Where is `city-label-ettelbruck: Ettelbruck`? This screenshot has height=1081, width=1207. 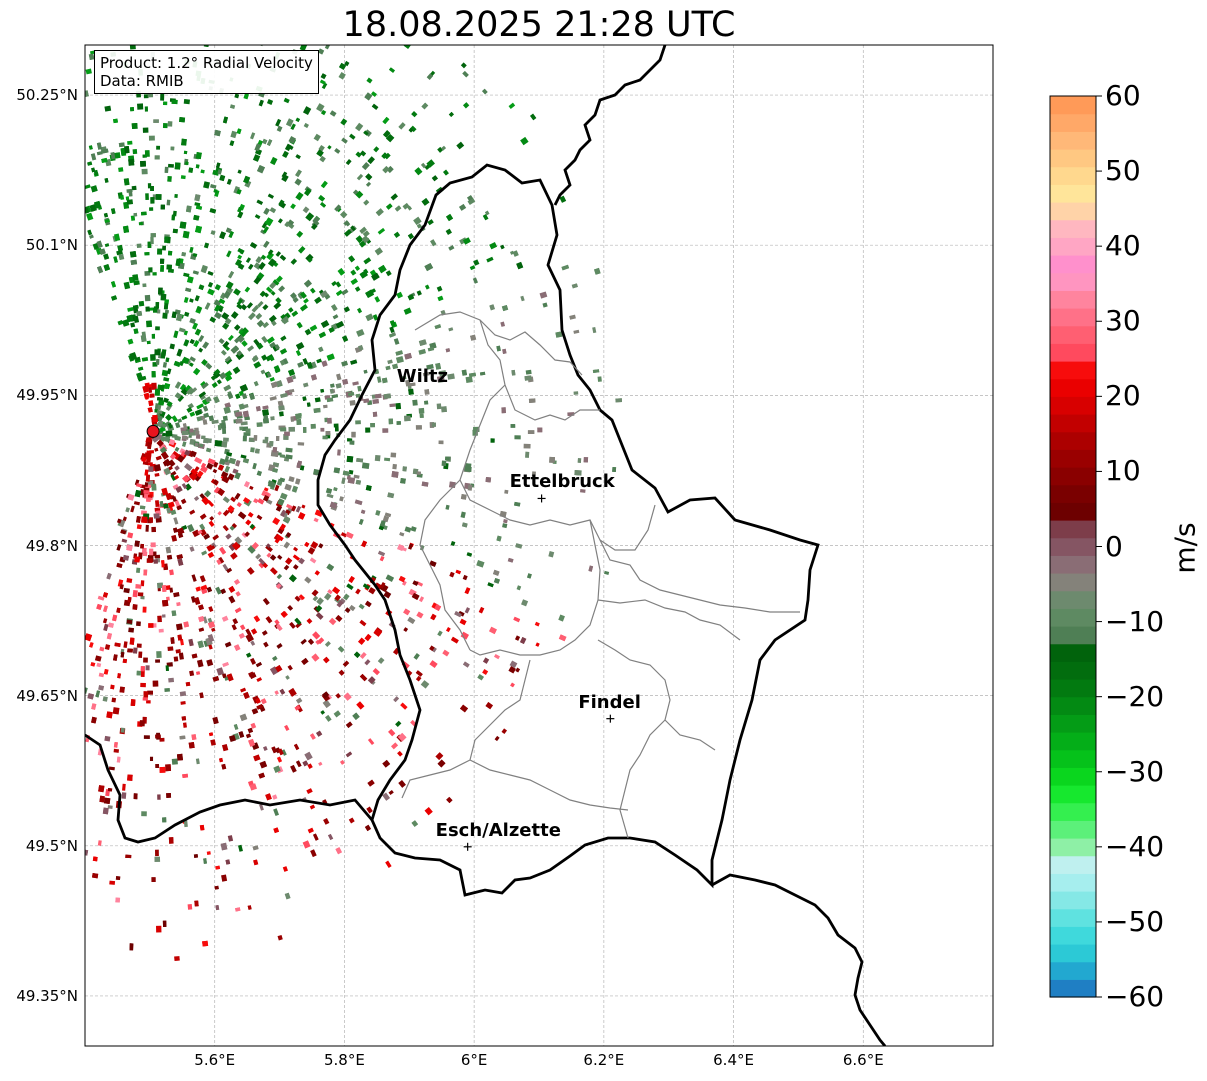 city-label-ettelbruck: Ettelbruck is located at coordinates (562, 482).